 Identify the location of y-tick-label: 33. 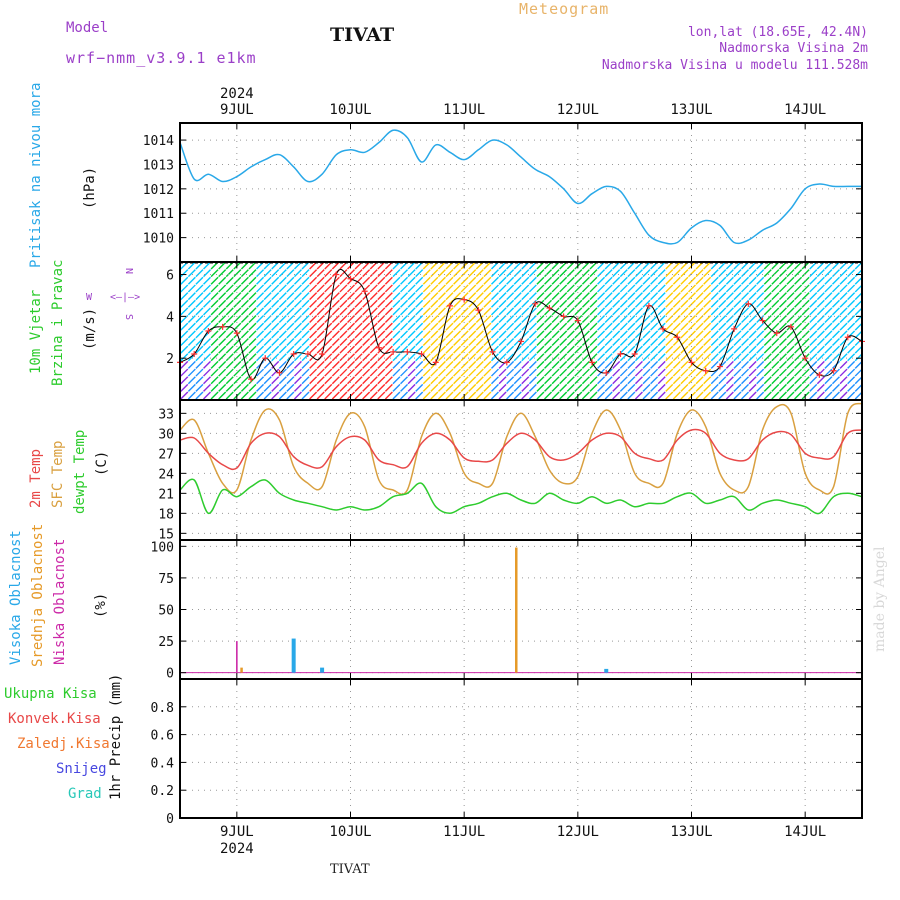
(166, 414).